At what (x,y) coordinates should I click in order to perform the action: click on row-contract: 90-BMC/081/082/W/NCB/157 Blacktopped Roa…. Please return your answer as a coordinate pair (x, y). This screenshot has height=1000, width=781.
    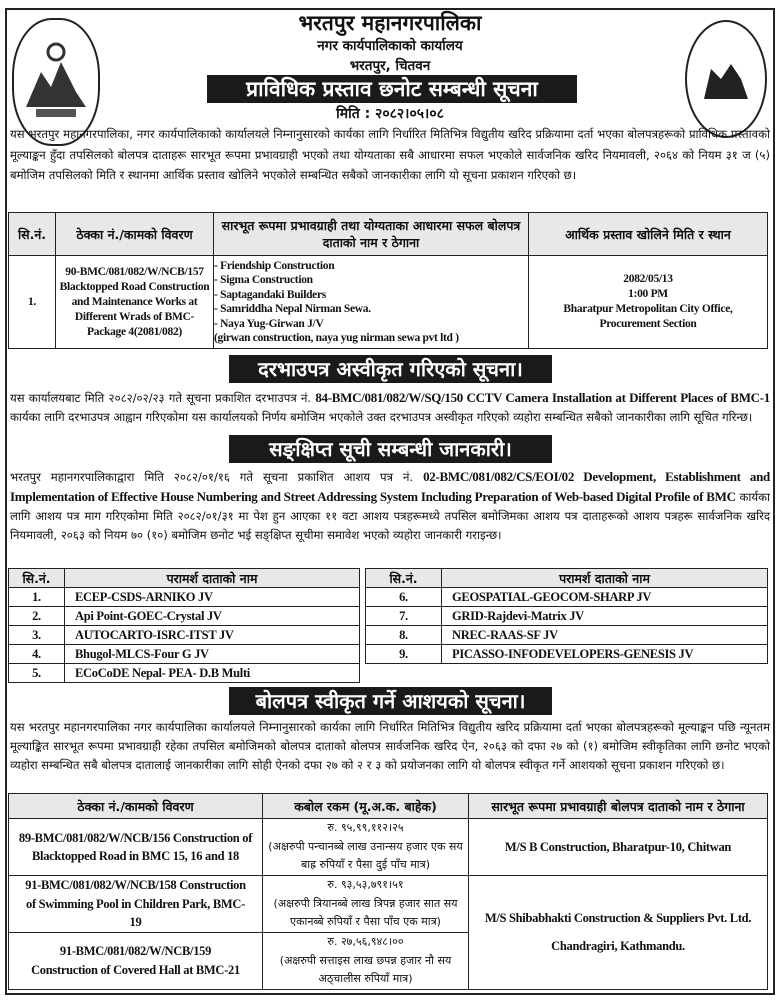
    Looking at the image, I should click on (134, 302).